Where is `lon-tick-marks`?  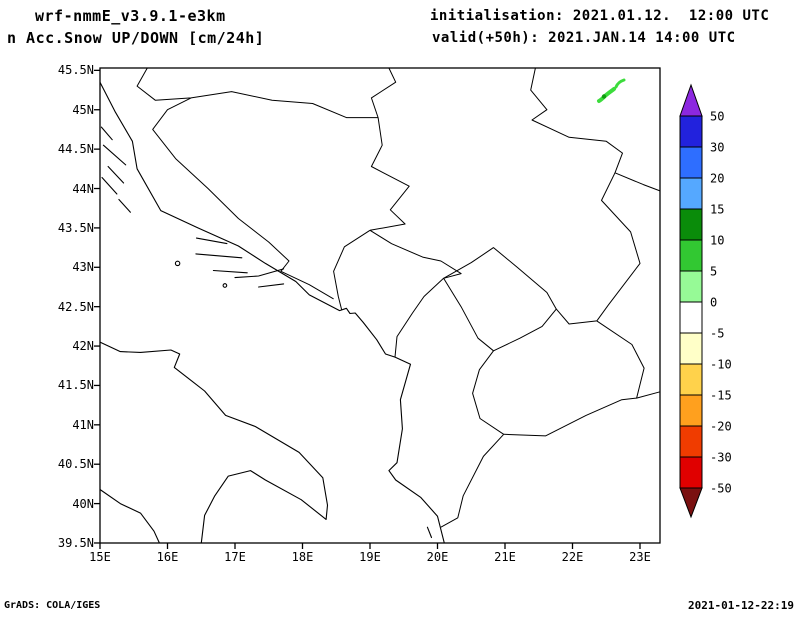 lon-tick-marks is located at coordinates (370, 546).